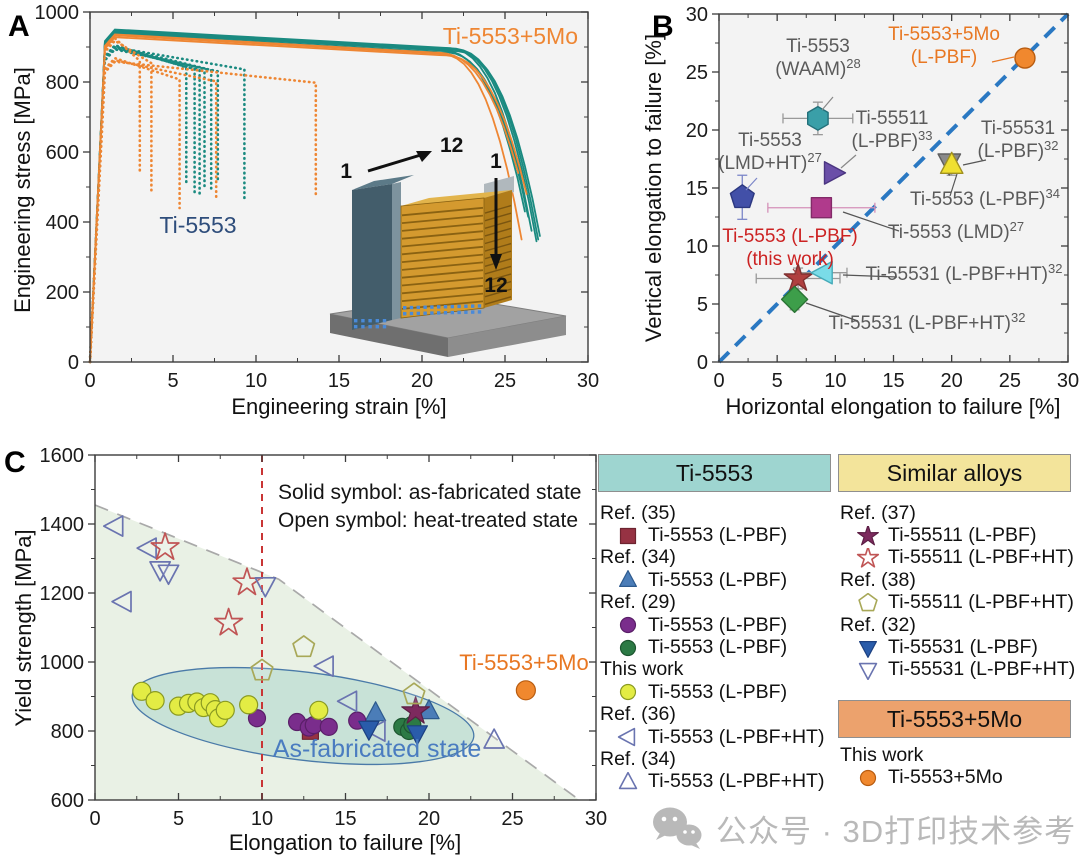 This screenshot has width=1080, height=867. I want to click on point-annotation: (L-PBF)33, so click(892, 140).